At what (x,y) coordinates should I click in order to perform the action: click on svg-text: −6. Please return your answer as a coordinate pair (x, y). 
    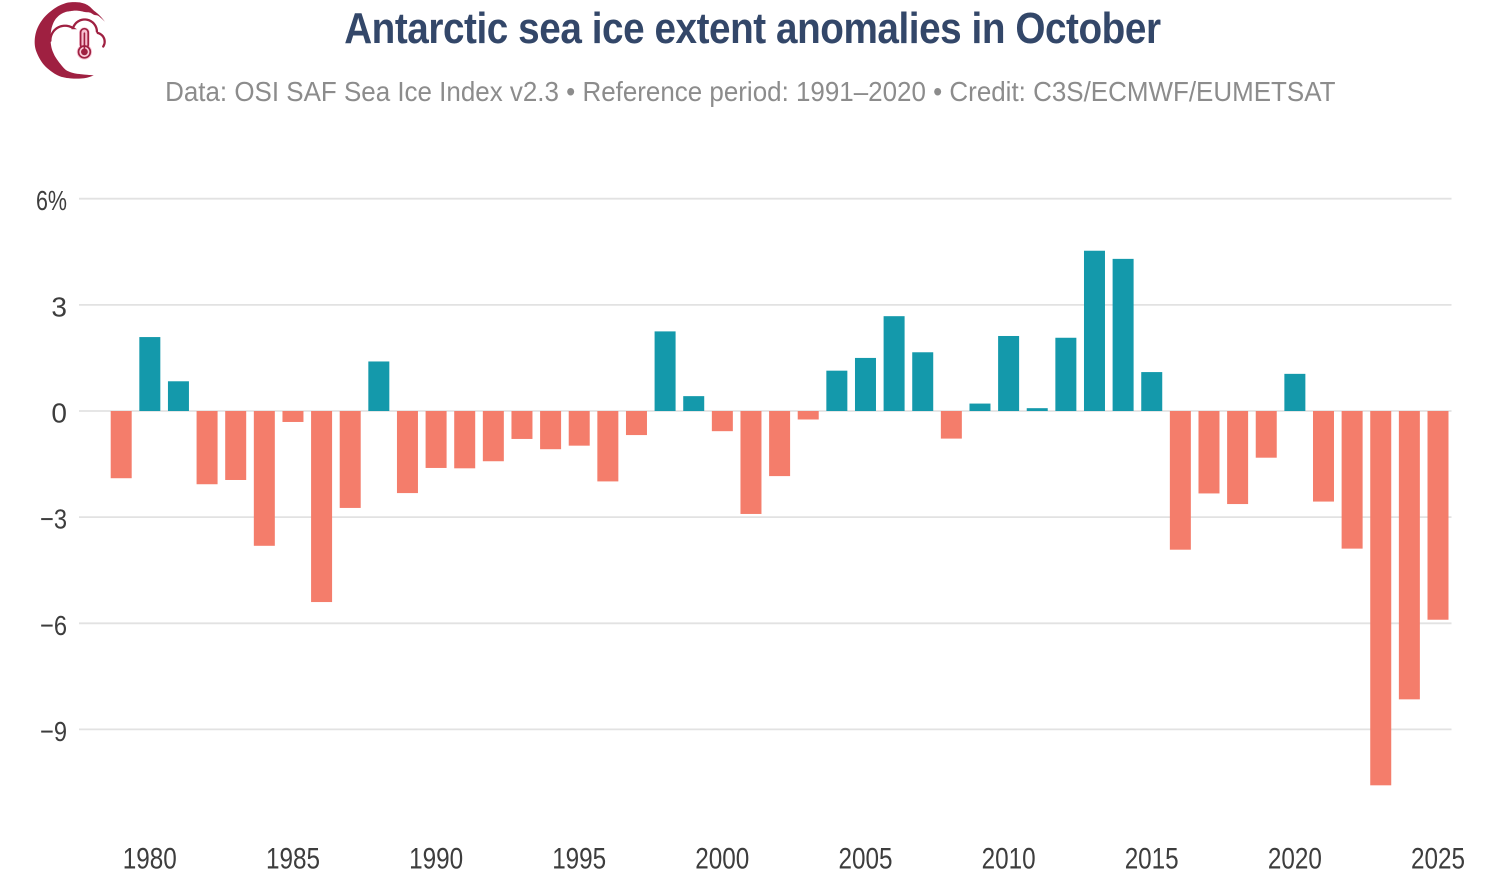
    Looking at the image, I should click on (53, 625).